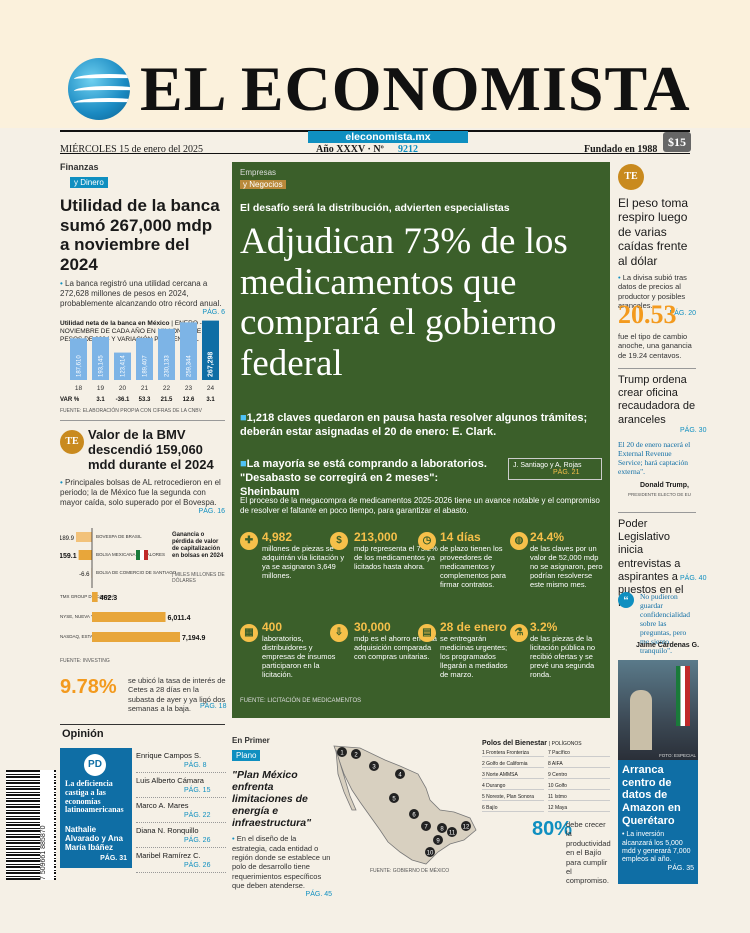 Image resolution: width=750 pixels, height=933 pixels. What do you see at coordinates (680, 868) in the screenshot?
I see `page-ref: PÁG. 35` at bounding box center [680, 868].